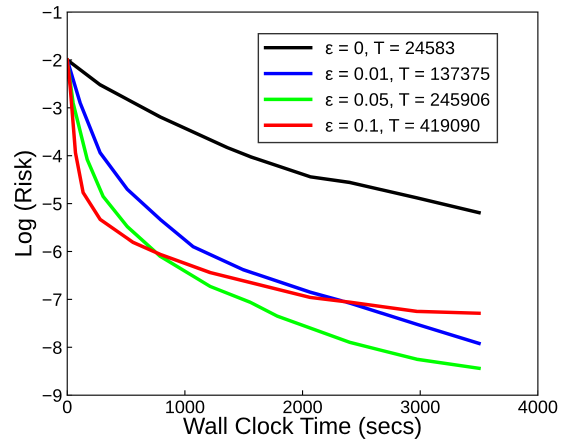  I want to click on legend-label: ε = 0, T = 24583, so click(390, 48).